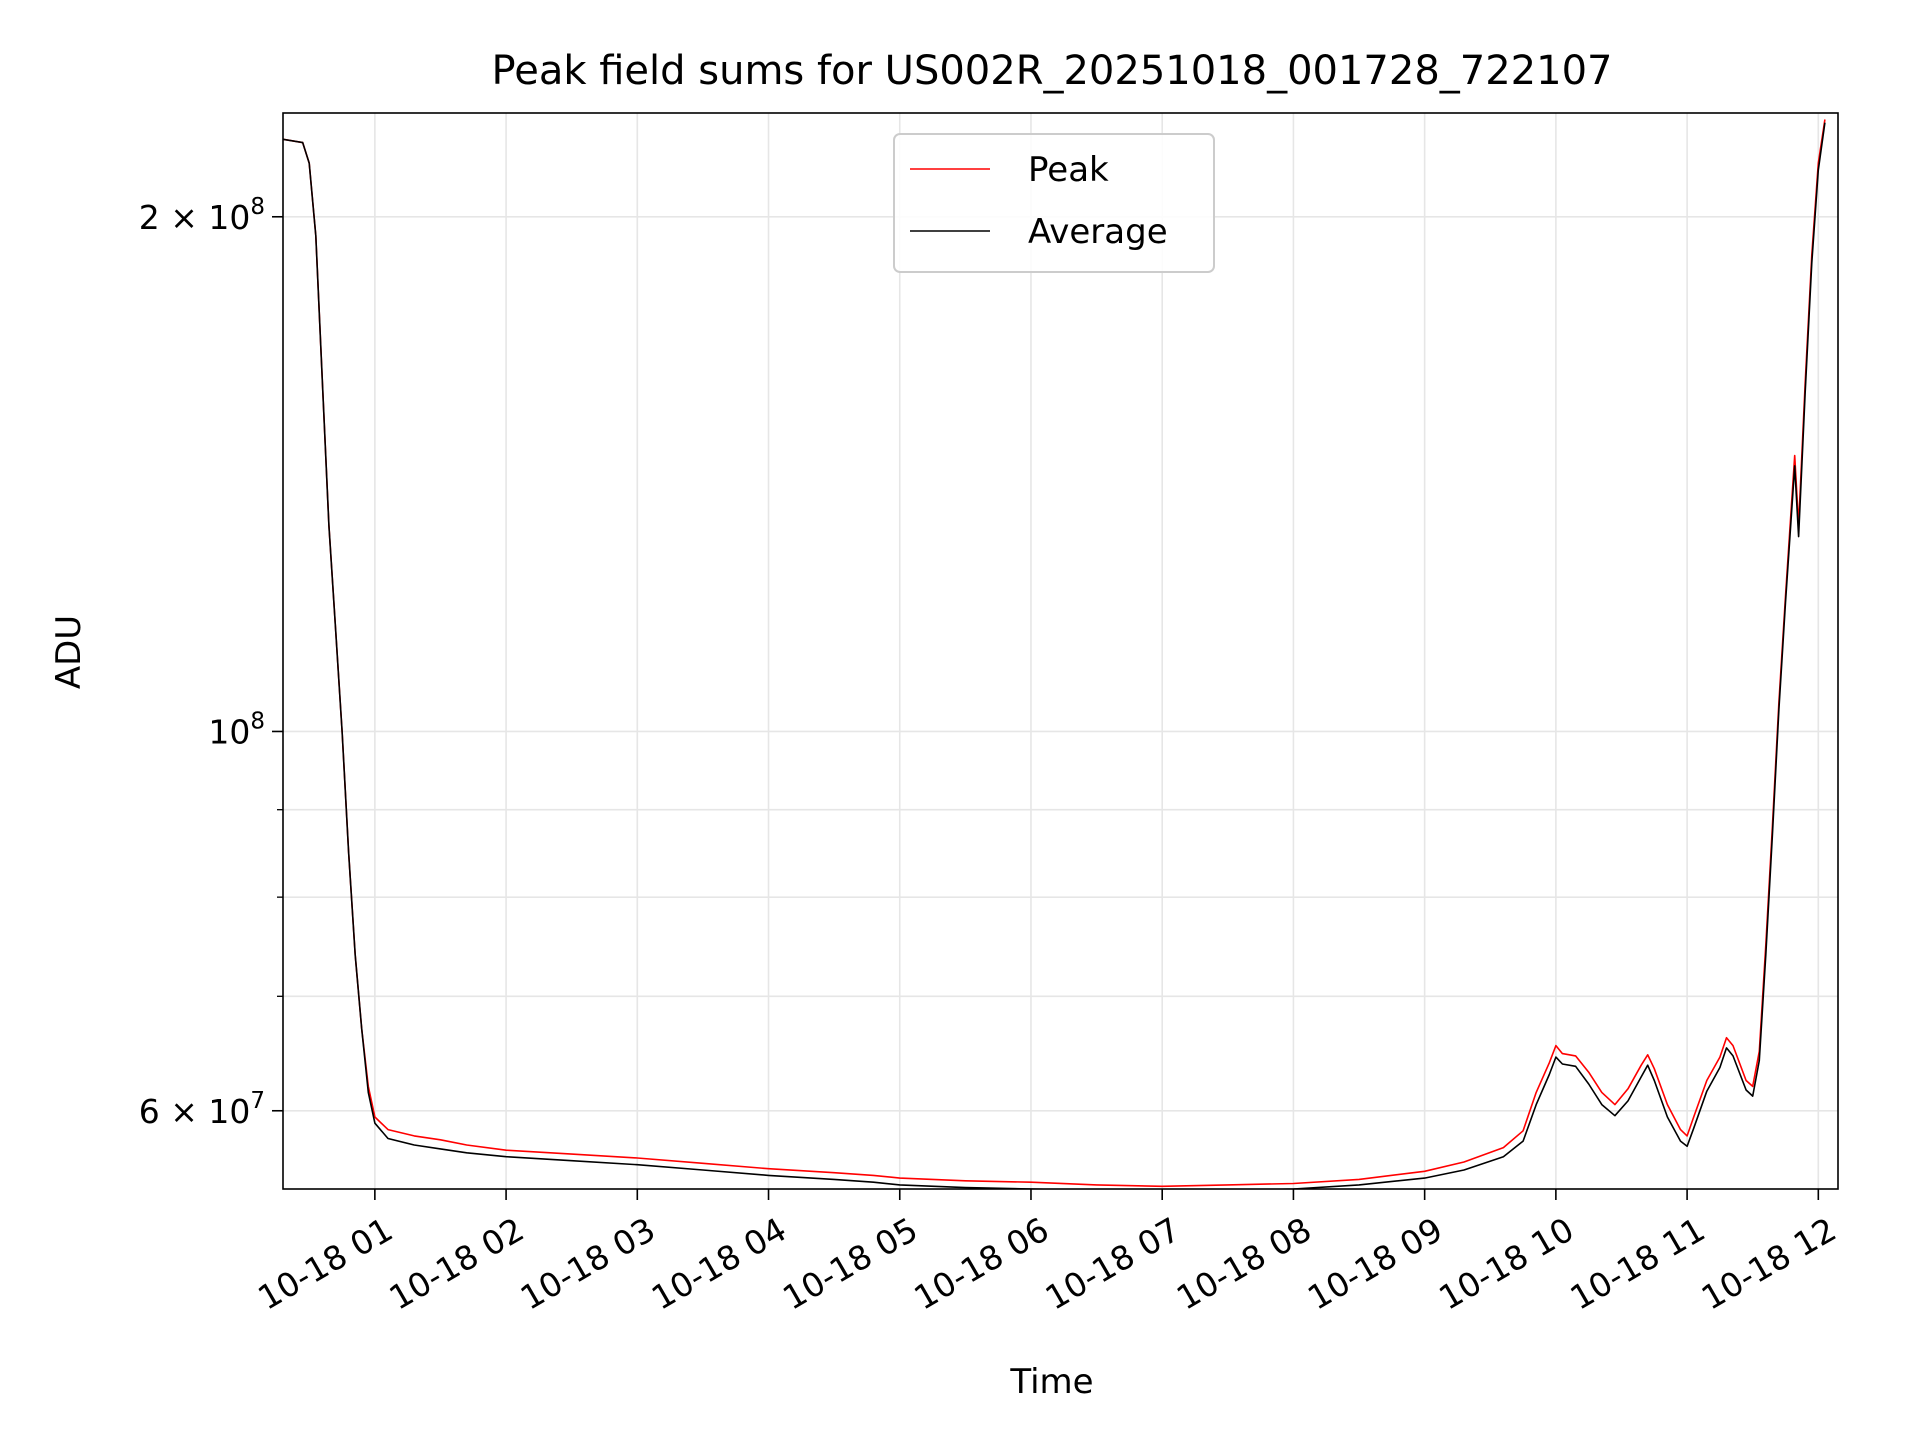 The height and width of the screenshot is (1440, 1920). Describe the element at coordinates (149, 1111) in the screenshot. I see `y-tick-mantissa: 6` at that location.